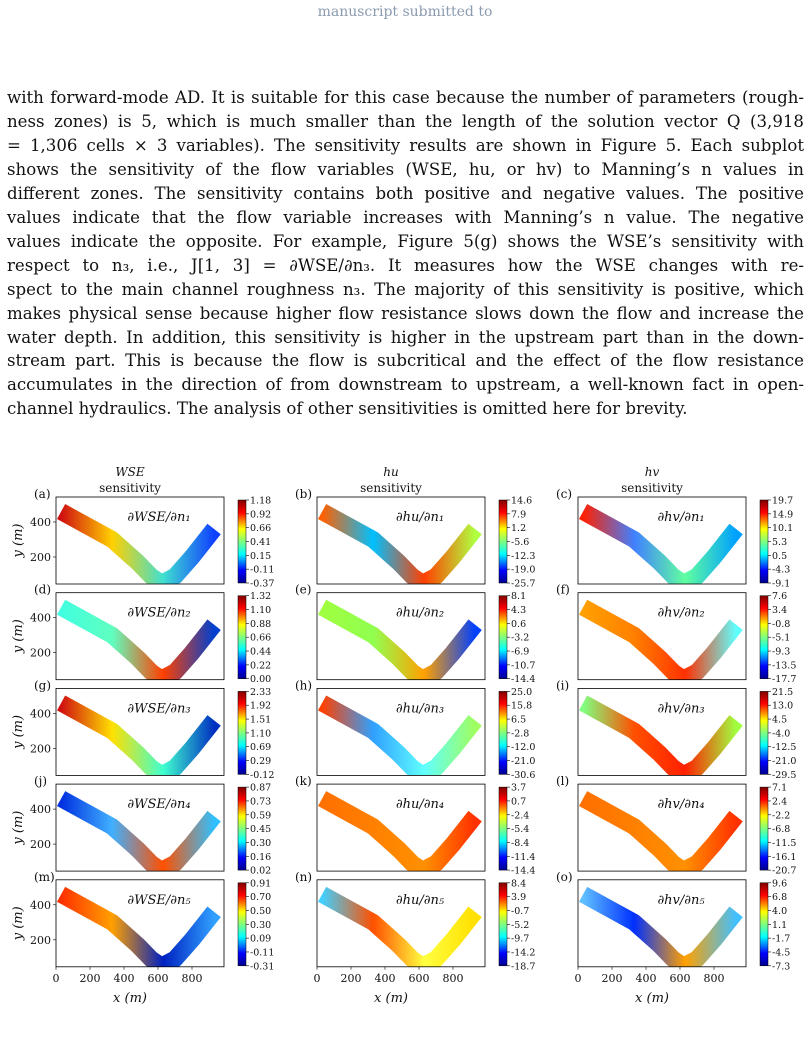  Describe the element at coordinates (782, 692) in the screenshot. I see `colorbar-tick-label: 21.5` at that location.